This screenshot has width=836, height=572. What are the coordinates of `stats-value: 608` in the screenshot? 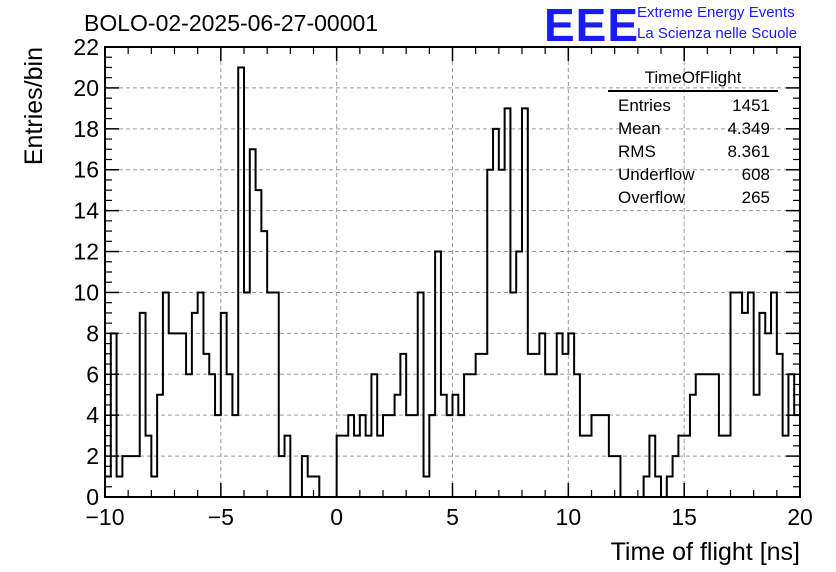 It's located at (756, 174).